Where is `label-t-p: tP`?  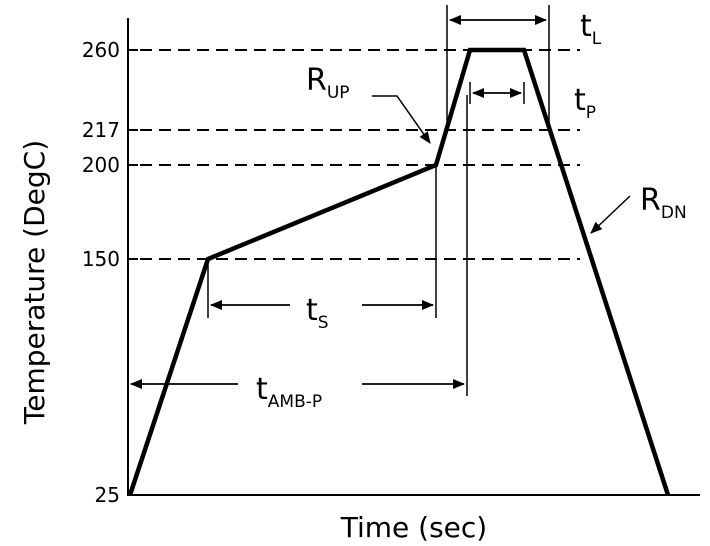
label-t-p: tP is located at coordinates (585, 103).